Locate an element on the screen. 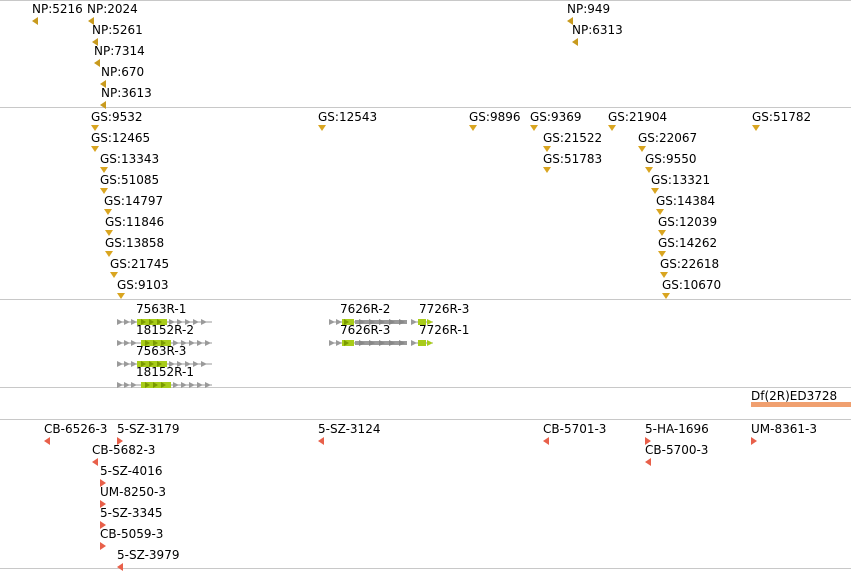 The height and width of the screenshot is (571, 851). feature-label: UM-8361-3 is located at coordinates (784, 429).